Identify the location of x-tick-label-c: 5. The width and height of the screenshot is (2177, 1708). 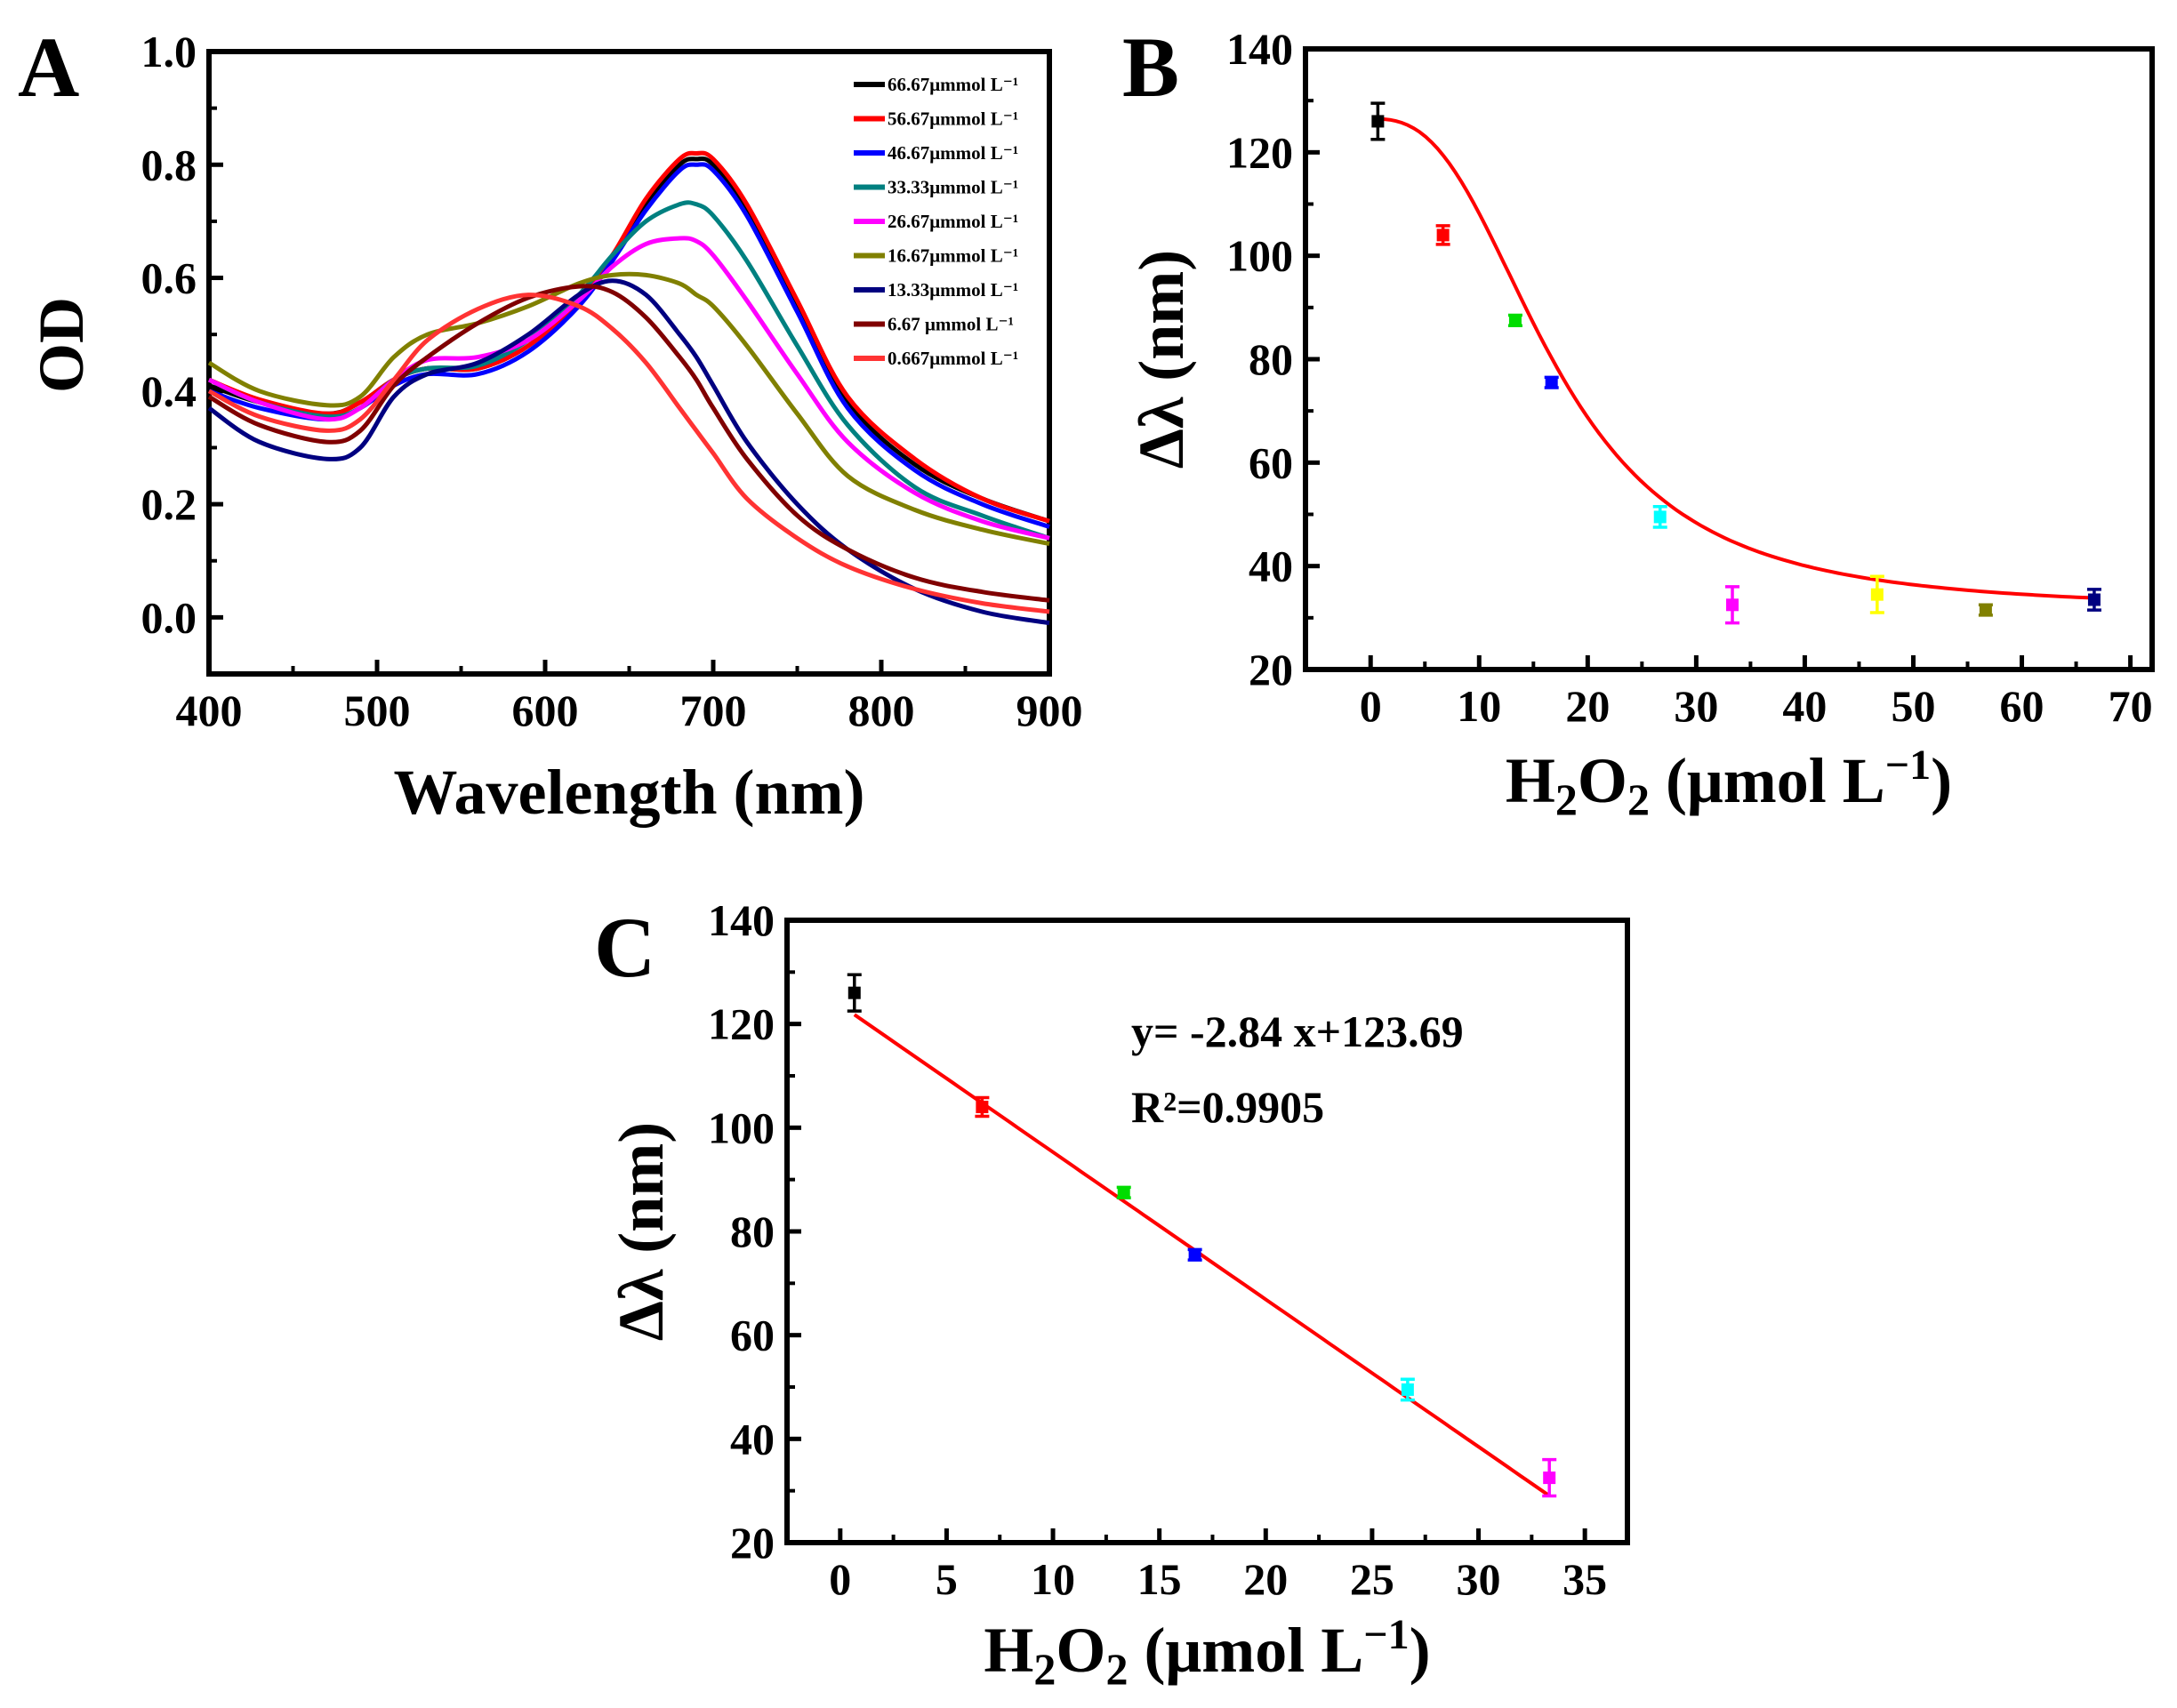
(947, 1579).